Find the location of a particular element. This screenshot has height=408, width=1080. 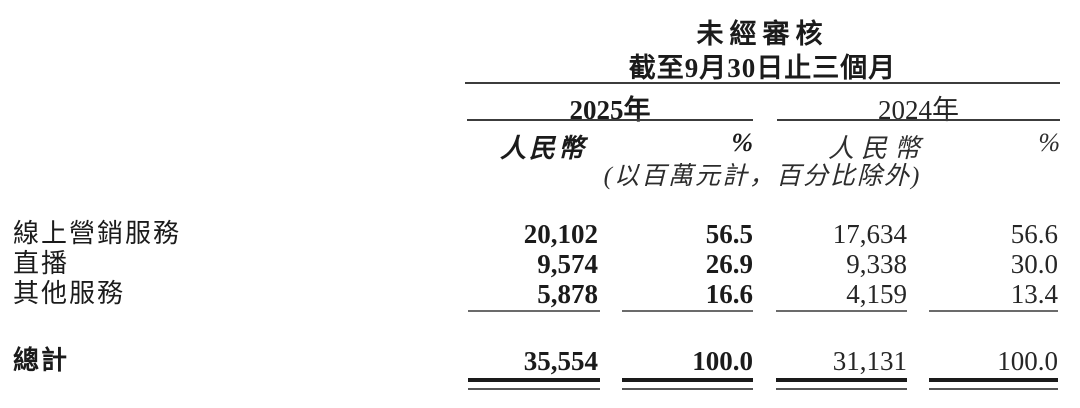

pct-2024-value: 13.4 is located at coordinates (1034, 294).